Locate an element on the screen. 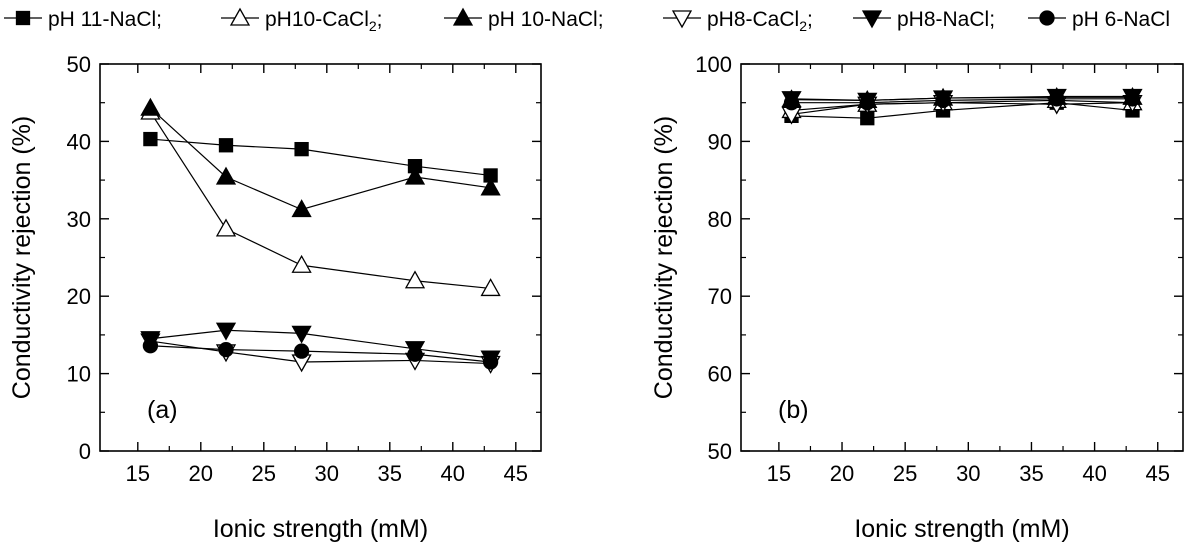  legend-entry: pH 6-NaCl is located at coordinates (1099, 19).